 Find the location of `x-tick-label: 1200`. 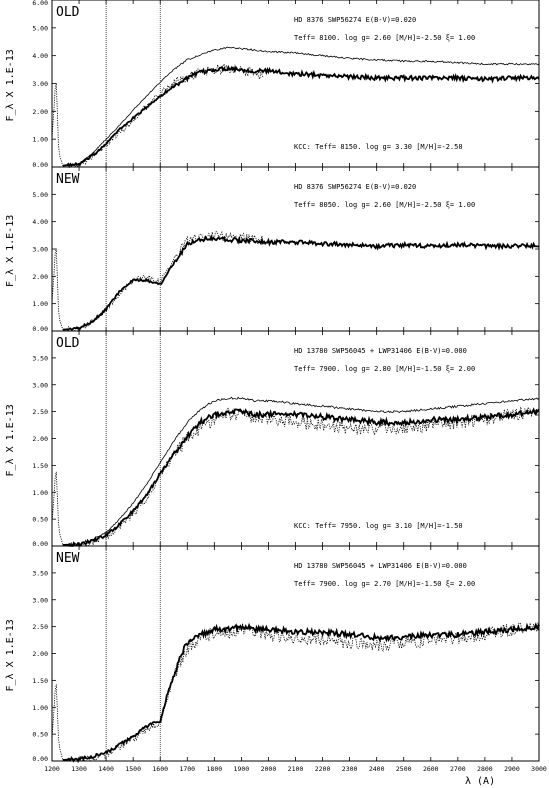

x-tick-label: 1200 is located at coordinates (52, 769).